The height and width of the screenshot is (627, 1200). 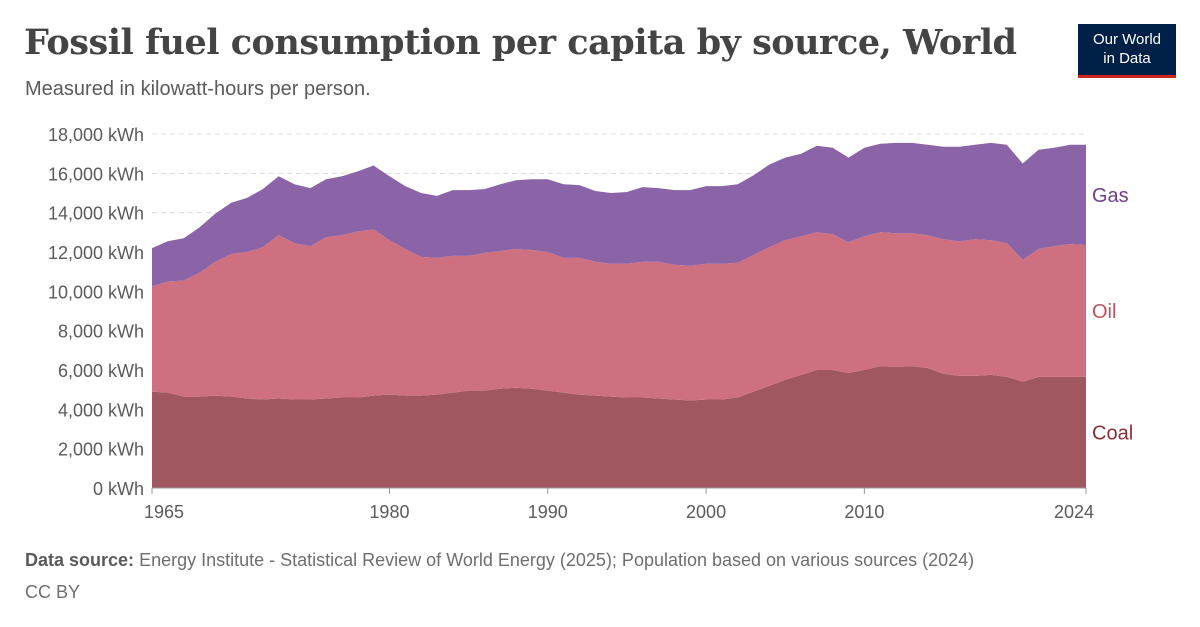 I want to click on license-link: CC BY, so click(x=53, y=592).